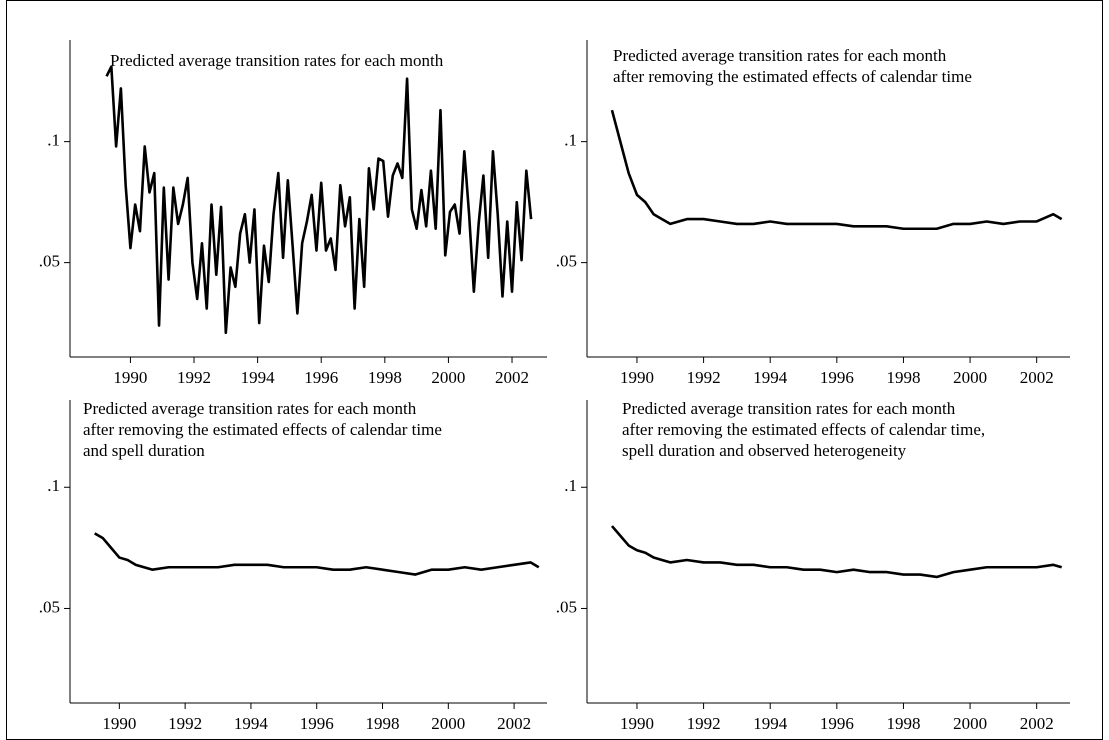 Image resolution: width=1109 pixels, height=740 pixels. I want to click on panel-title: and spell duration, so click(144, 450).